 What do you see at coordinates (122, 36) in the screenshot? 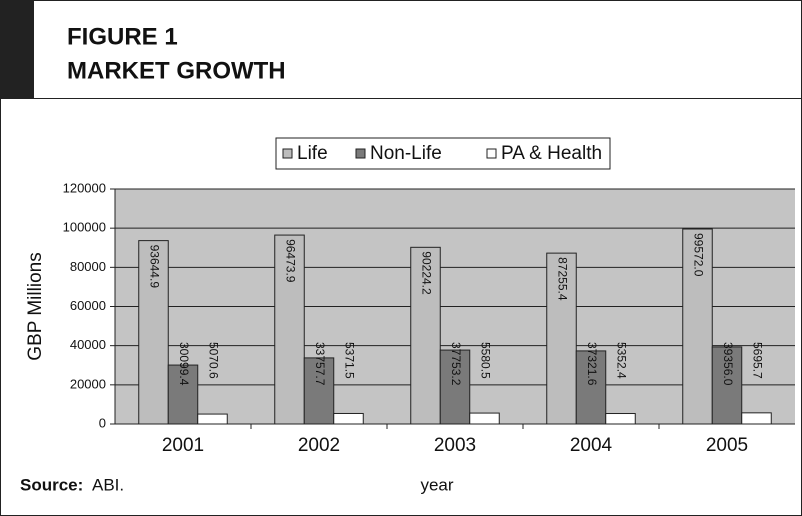
I see `figure-number: FIGURE 1` at bounding box center [122, 36].